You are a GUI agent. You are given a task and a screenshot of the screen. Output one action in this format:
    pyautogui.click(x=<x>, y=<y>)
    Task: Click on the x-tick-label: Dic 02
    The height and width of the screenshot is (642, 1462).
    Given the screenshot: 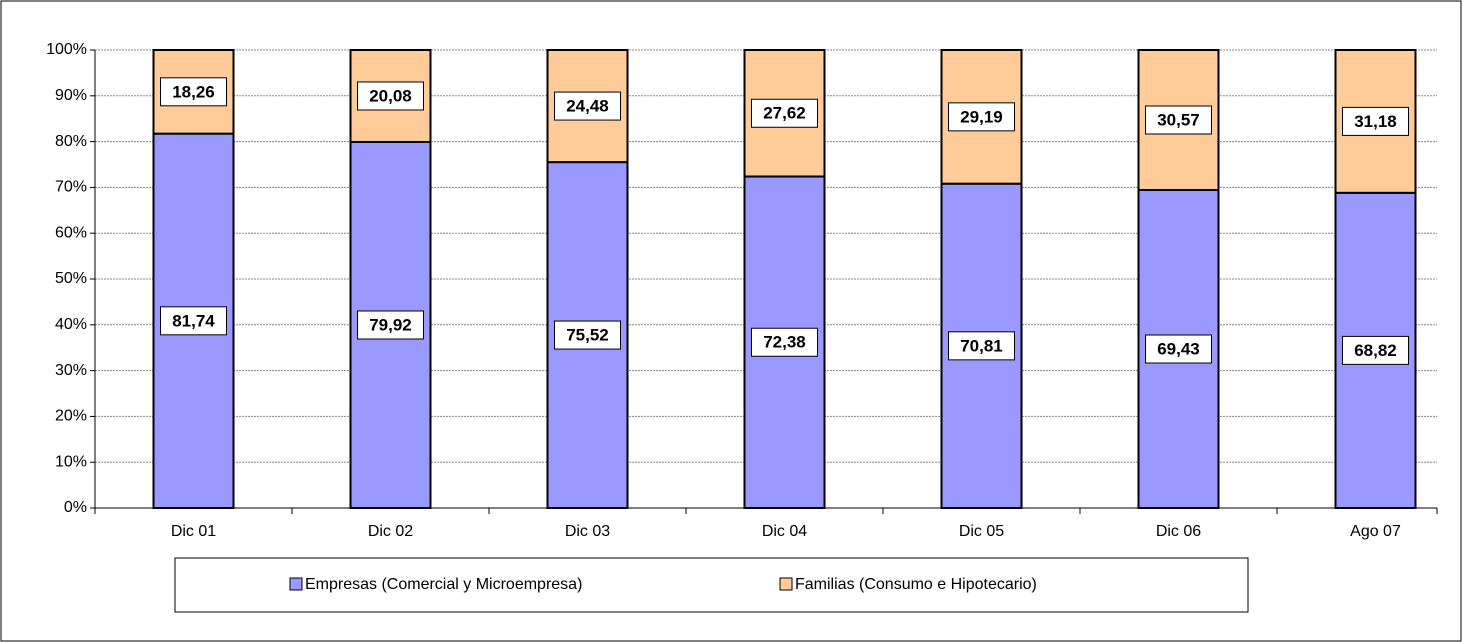 What is the action you would take?
    pyautogui.click(x=390, y=531)
    